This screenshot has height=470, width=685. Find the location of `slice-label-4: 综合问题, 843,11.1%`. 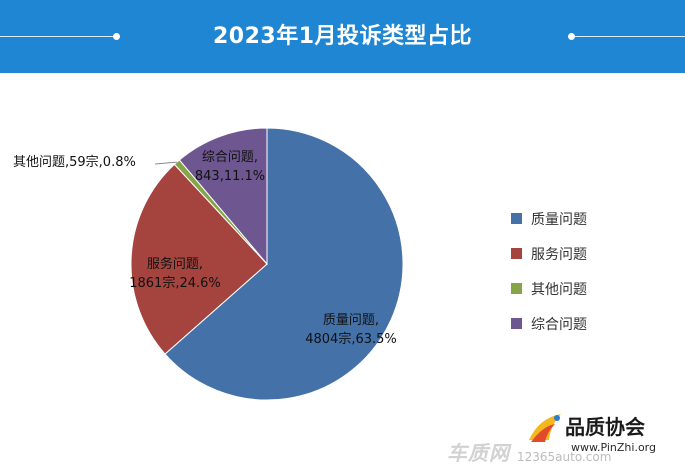

slice-label-4: 综合问题, 843,11.1% is located at coordinates (230, 167).